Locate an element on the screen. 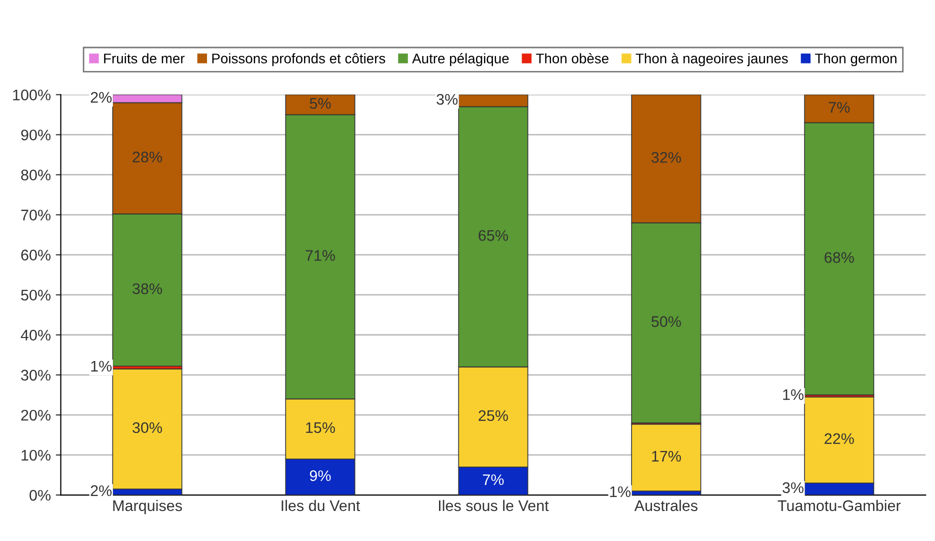 The height and width of the screenshot is (541, 935). x-tick-label: Marquises is located at coordinates (147, 507).